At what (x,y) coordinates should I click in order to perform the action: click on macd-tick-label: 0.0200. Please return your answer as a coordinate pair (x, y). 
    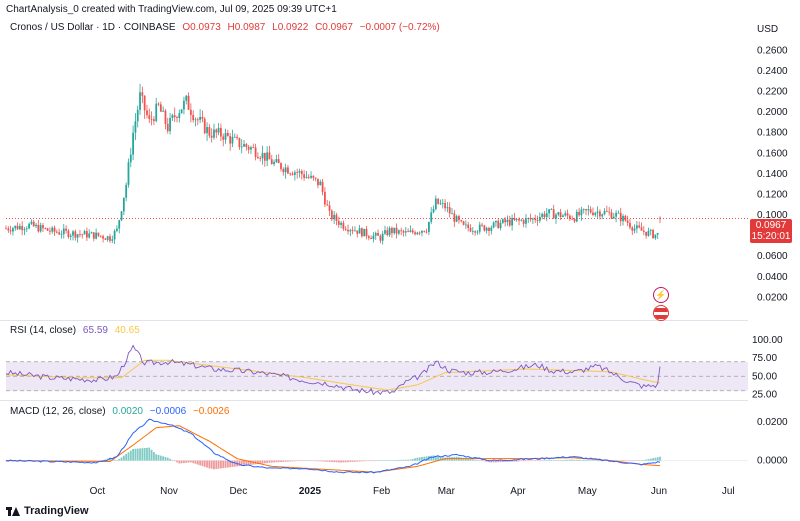
    Looking at the image, I should click on (772, 422).